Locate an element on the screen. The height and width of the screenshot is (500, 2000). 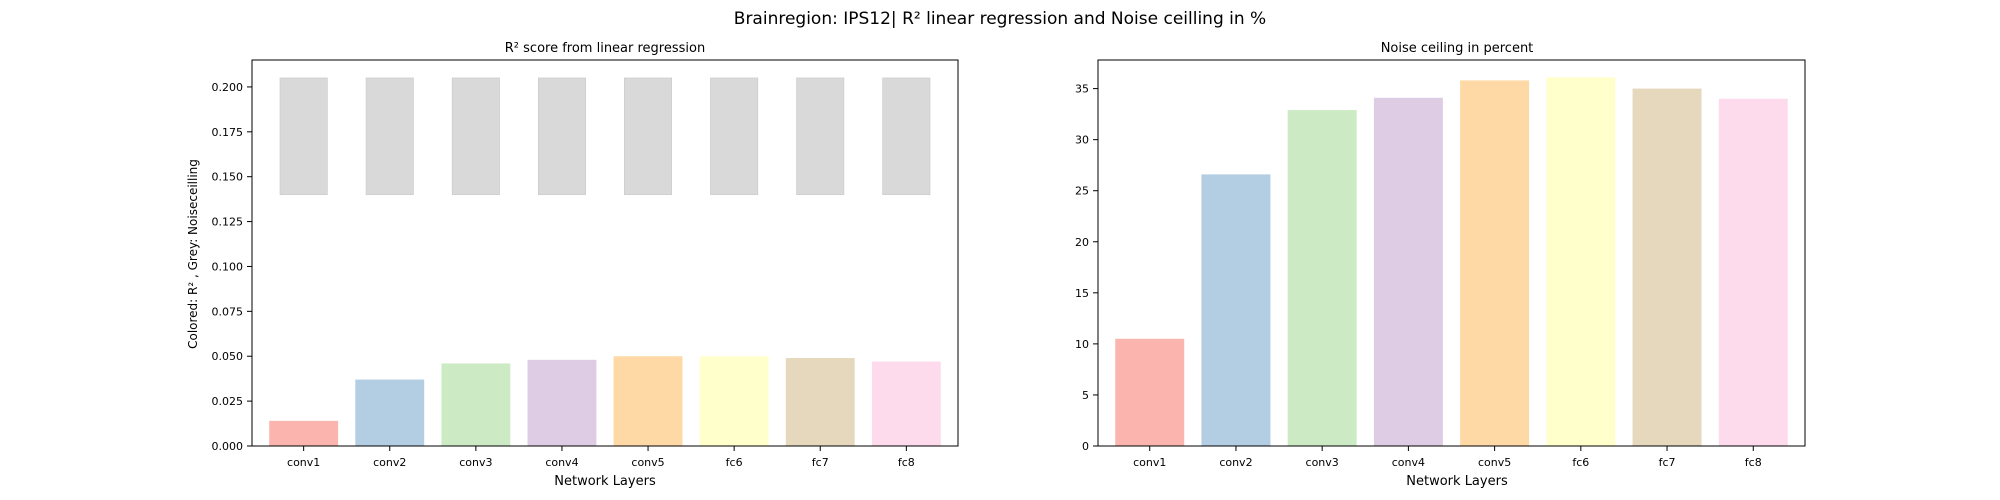
chart-r2-xlabel: Network Layers is located at coordinates (605, 481).